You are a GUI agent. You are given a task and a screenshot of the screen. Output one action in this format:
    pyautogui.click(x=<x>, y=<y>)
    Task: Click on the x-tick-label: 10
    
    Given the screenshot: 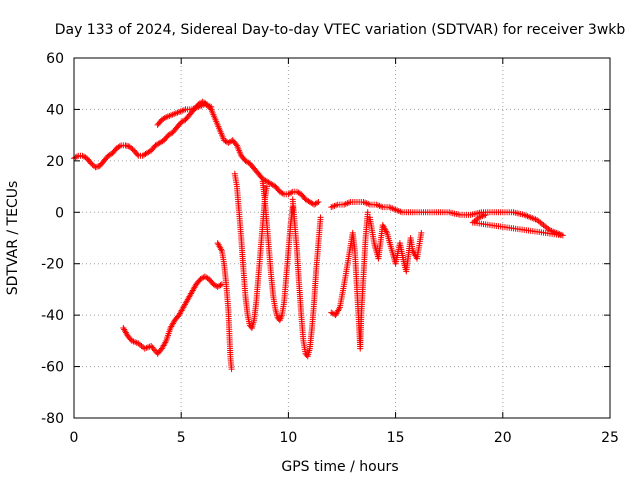 What is the action you would take?
    pyautogui.click(x=288, y=438)
    